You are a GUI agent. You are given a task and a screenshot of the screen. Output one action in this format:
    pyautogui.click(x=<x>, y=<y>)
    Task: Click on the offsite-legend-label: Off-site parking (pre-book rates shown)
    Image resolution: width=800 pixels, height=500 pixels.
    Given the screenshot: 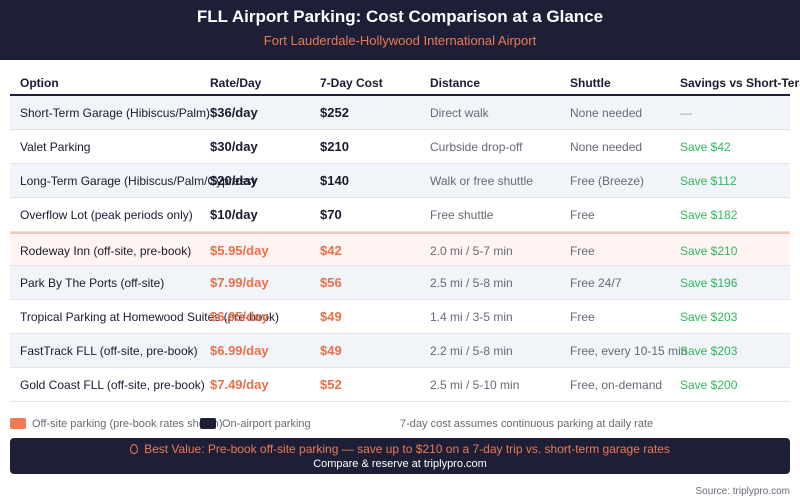 What is the action you would take?
    pyautogui.click(x=127, y=424)
    